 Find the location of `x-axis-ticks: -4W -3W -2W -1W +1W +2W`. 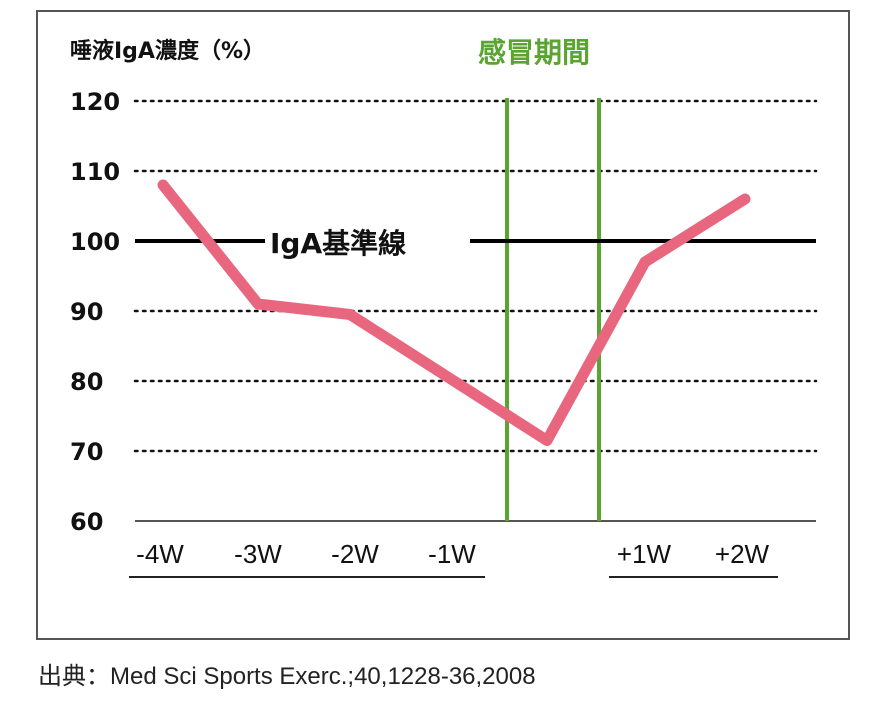

x-axis-ticks: -4W -3W -2W -1W +1W +2W is located at coordinates (453, 558).